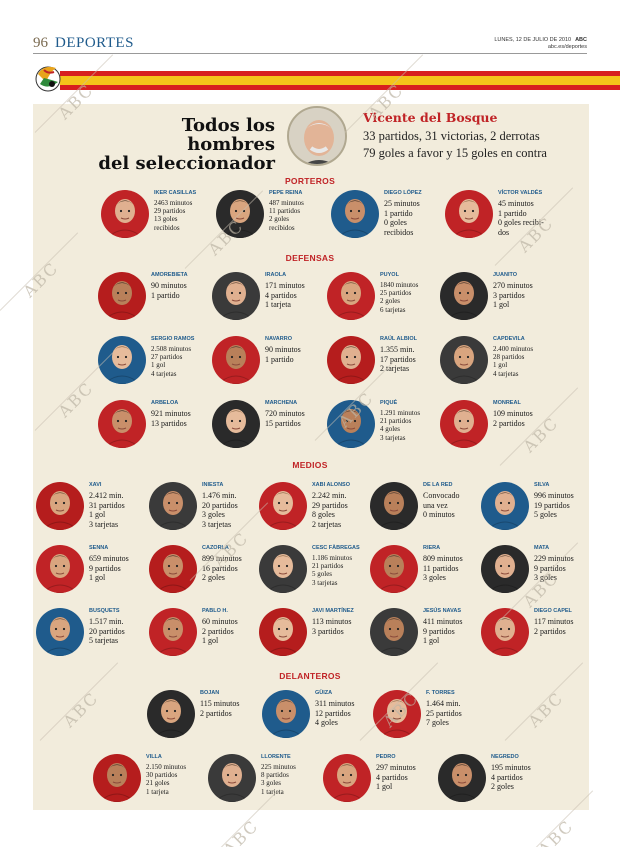 The height and width of the screenshot is (847, 620). What do you see at coordinates (389, 403) in the screenshot?
I see `player-name: PIQUÉ` at bounding box center [389, 403].